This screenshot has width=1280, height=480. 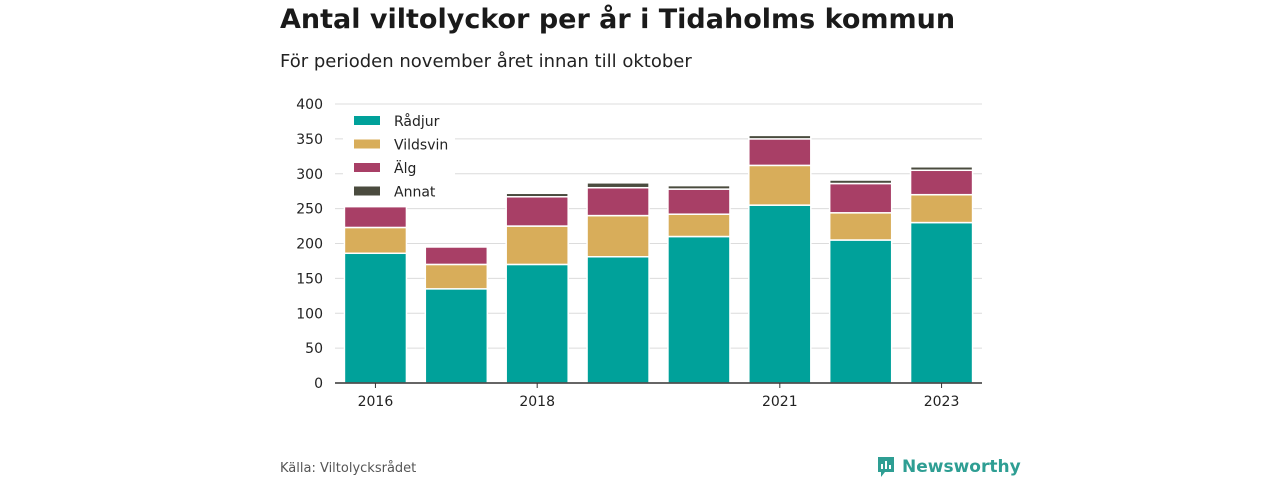 I want to click on source-text: Källa: Viltolycksrådet, so click(x=348, y=468).